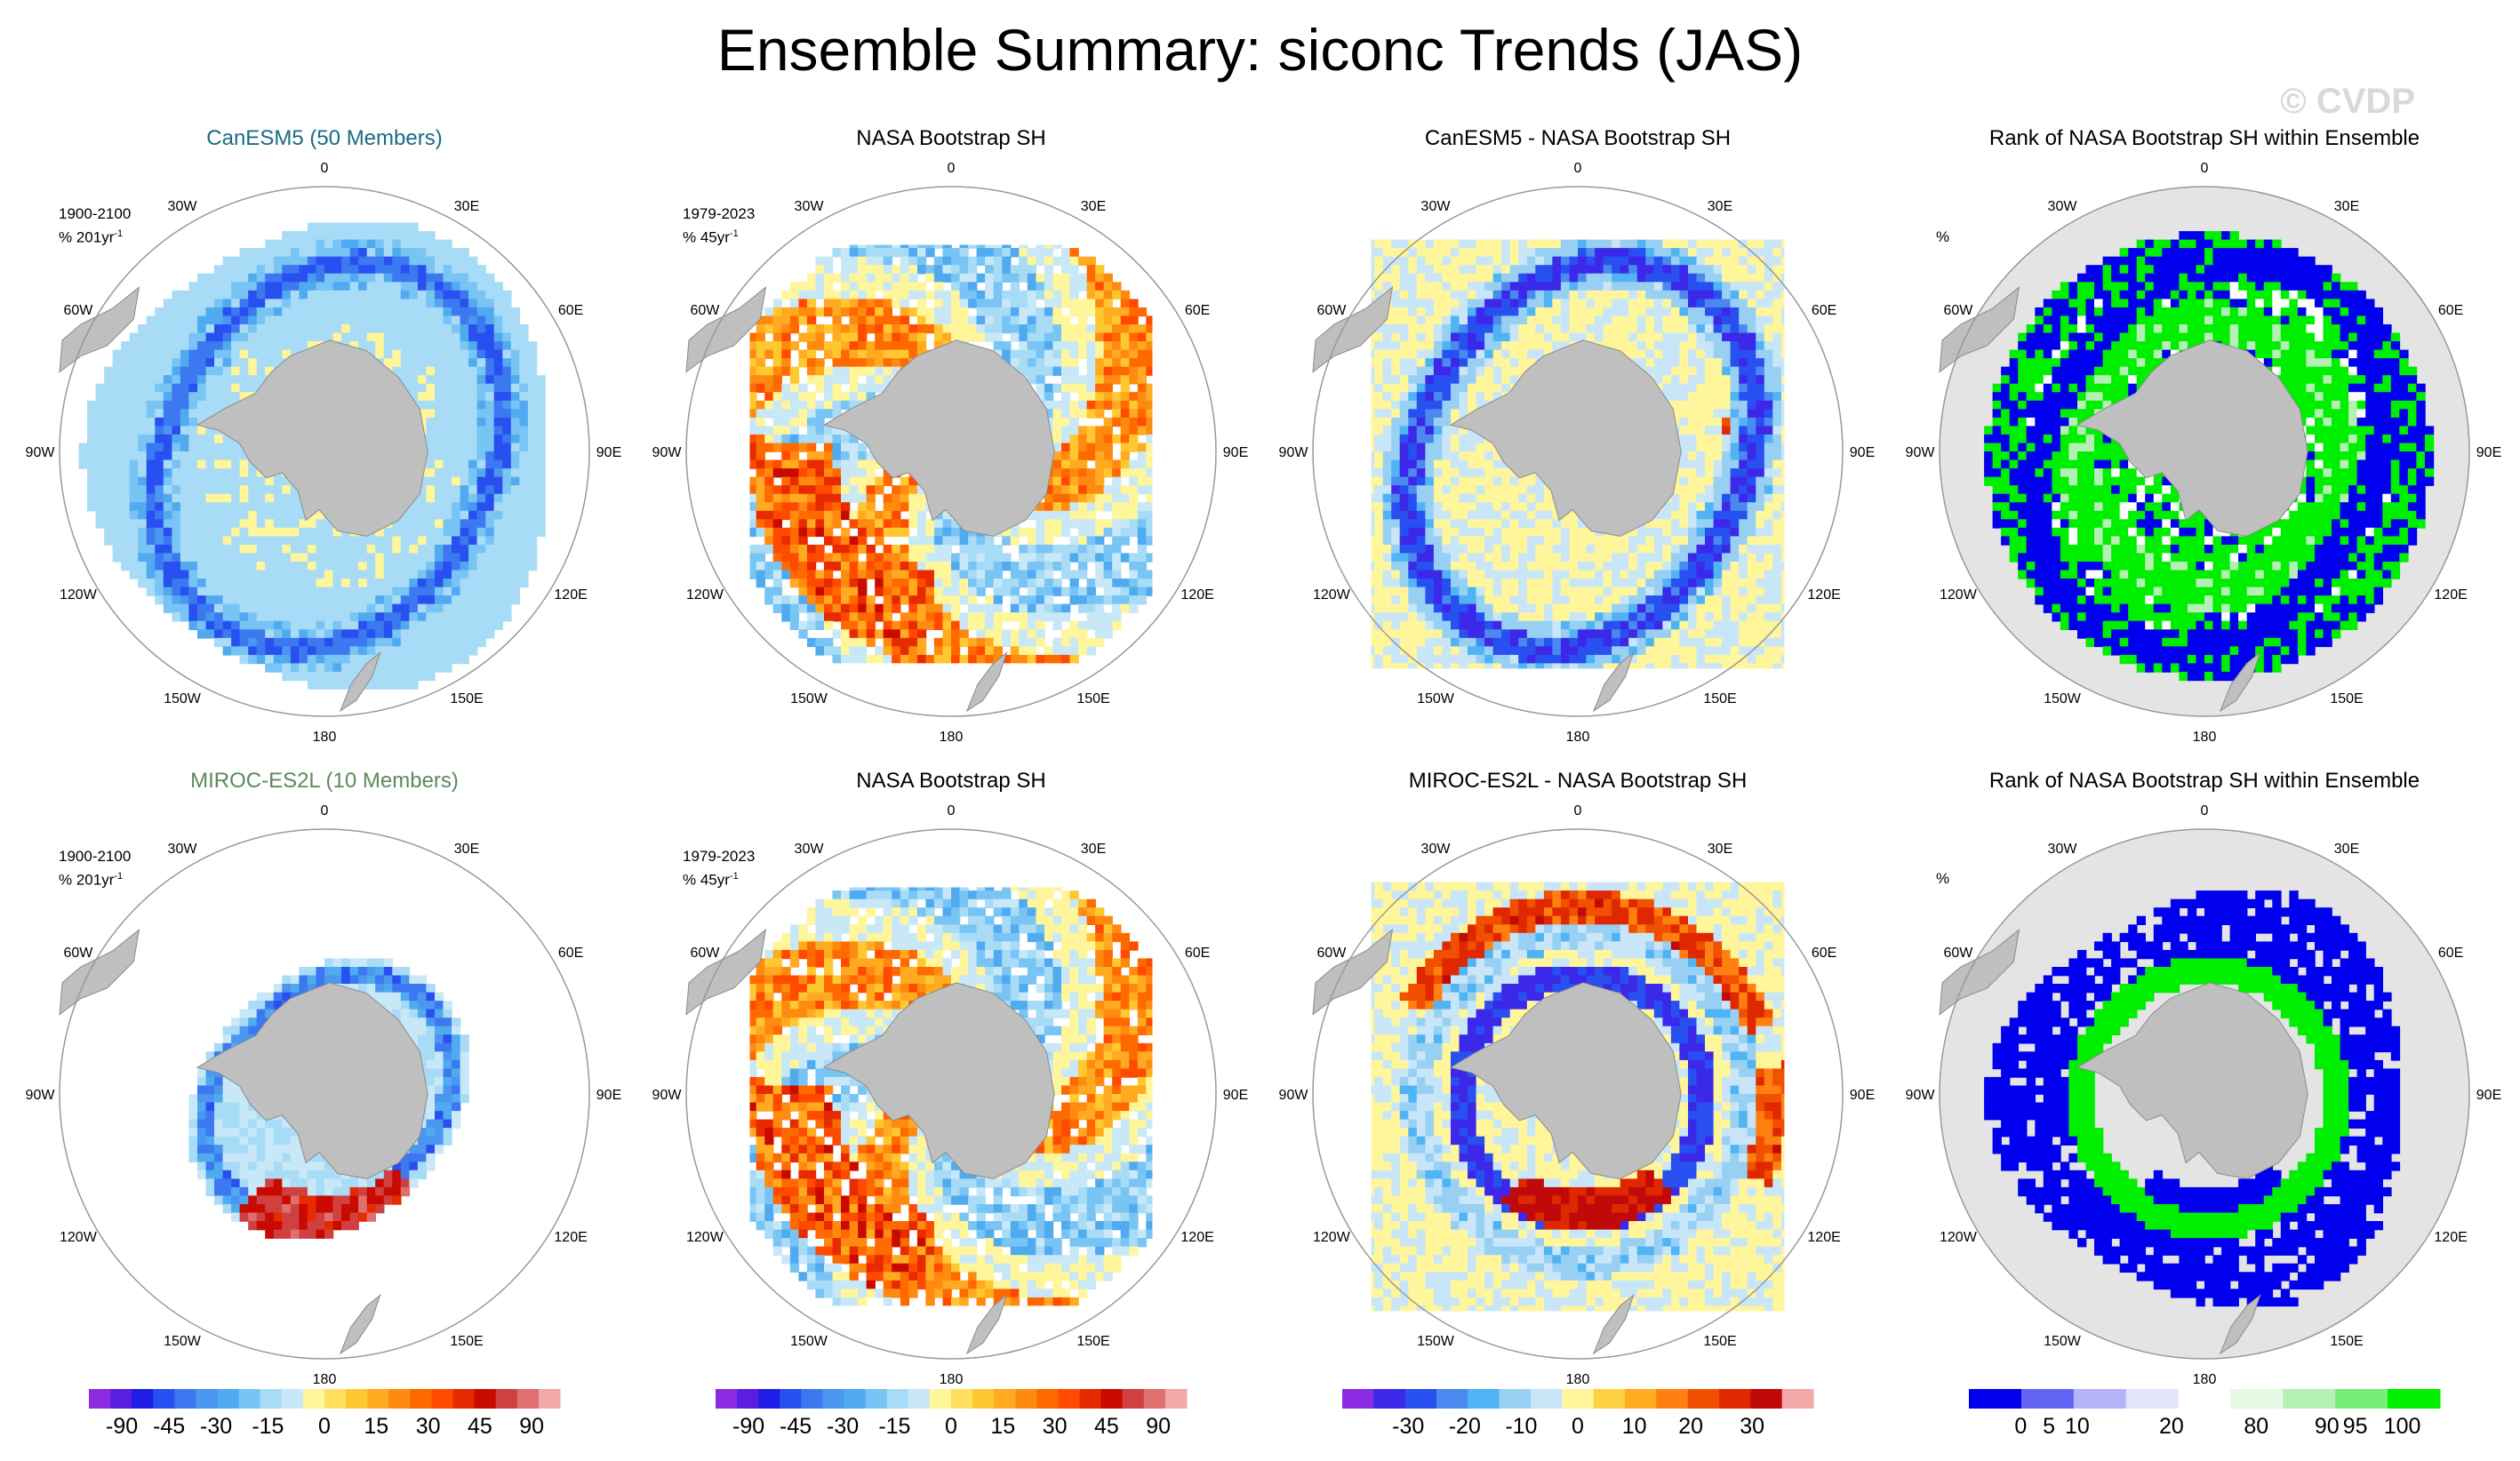 The image size is (2520, 1461). I want to click on panel-6-period: 1979-2023, so click(719, 856).